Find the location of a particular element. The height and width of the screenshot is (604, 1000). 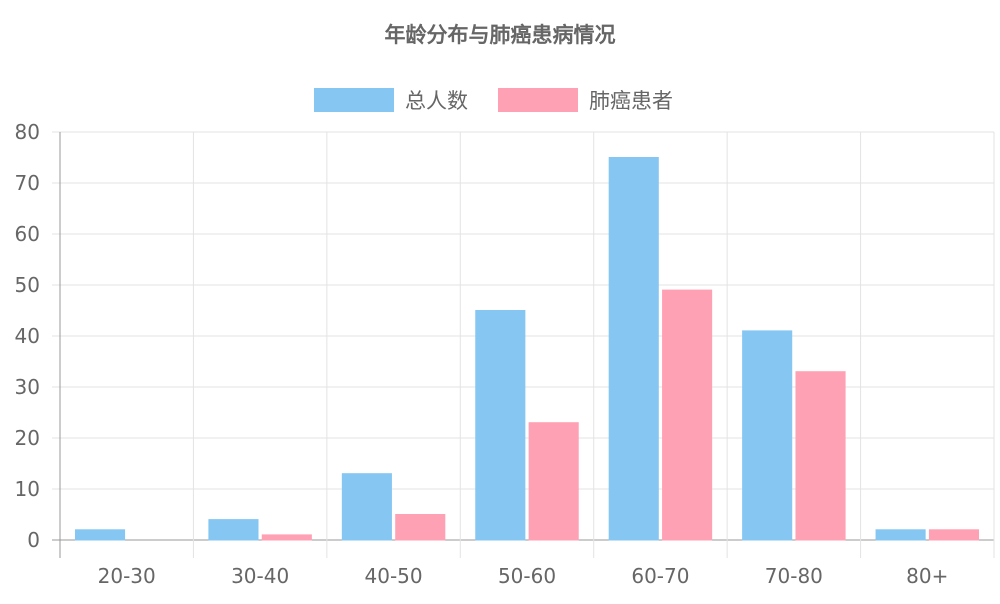

legend-swatch-total is located at coordinates (354, 100).